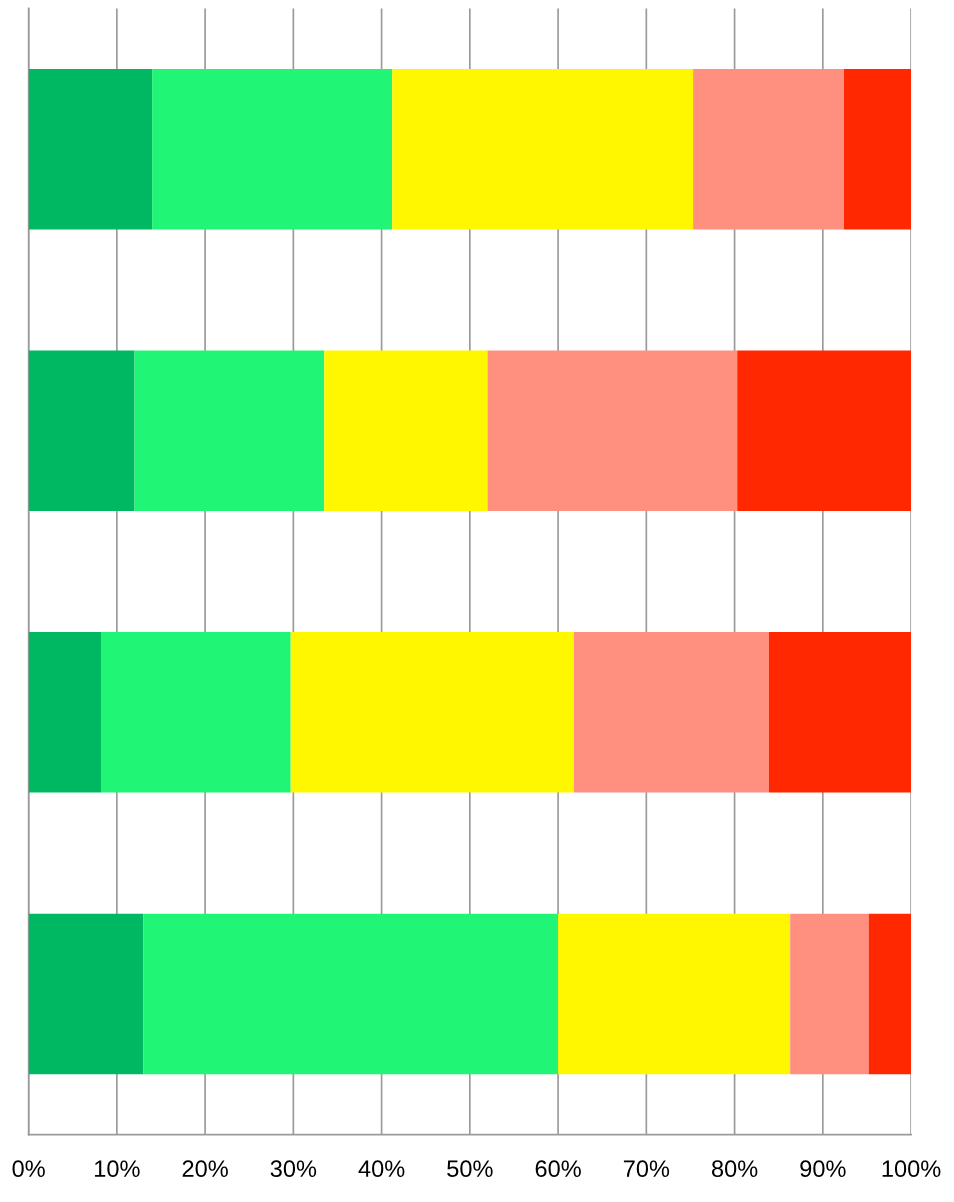  What do you see at coordinates (117, 1169) in the screenshot?
I see `x-tick-label: 10%` at bounding box center [117, 1169].